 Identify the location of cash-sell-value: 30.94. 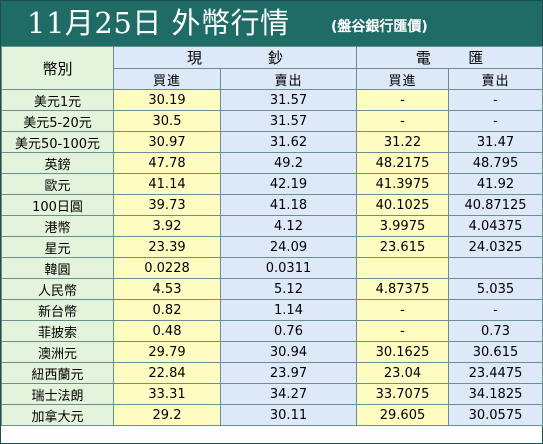
(288, 352).